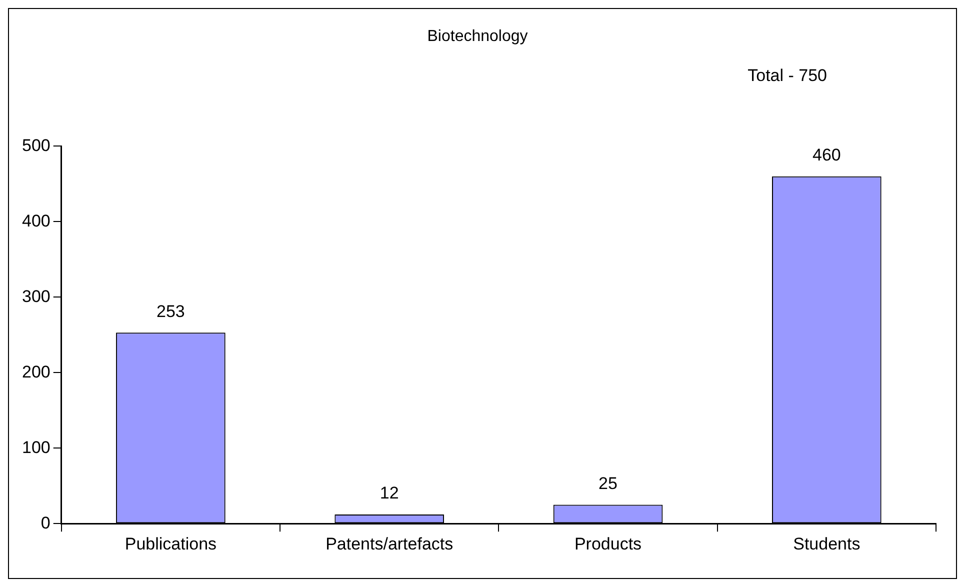 The width and height of the screenshot is (965, 587). What do you see at coordinates (826, 155) in the screenshot?
I see `data-label: 460` at bounding box center [826, 155].